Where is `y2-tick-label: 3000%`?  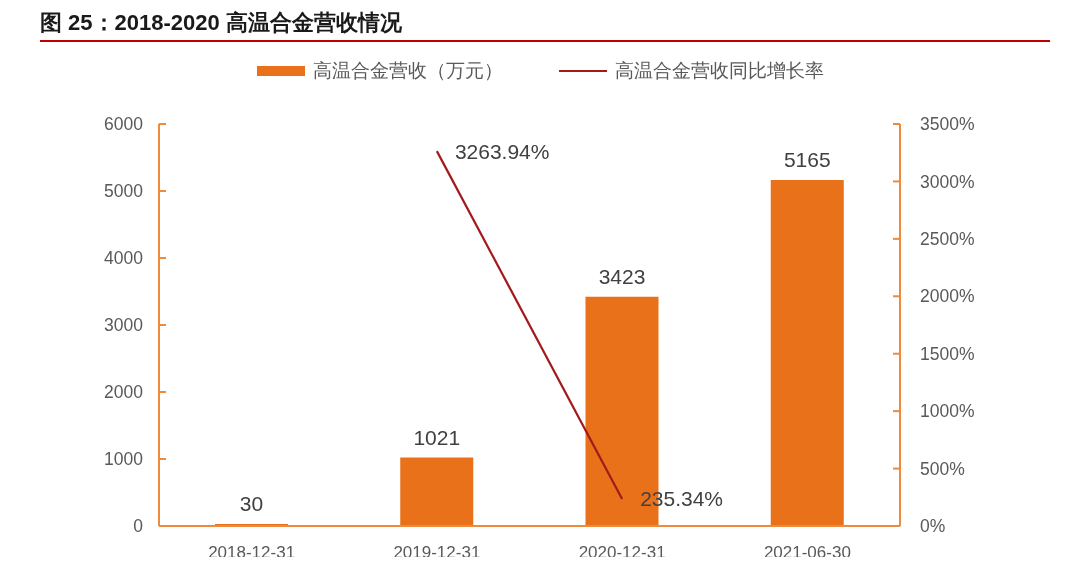 y2-tick-label: 3000% is located at coordinates (947, 181).